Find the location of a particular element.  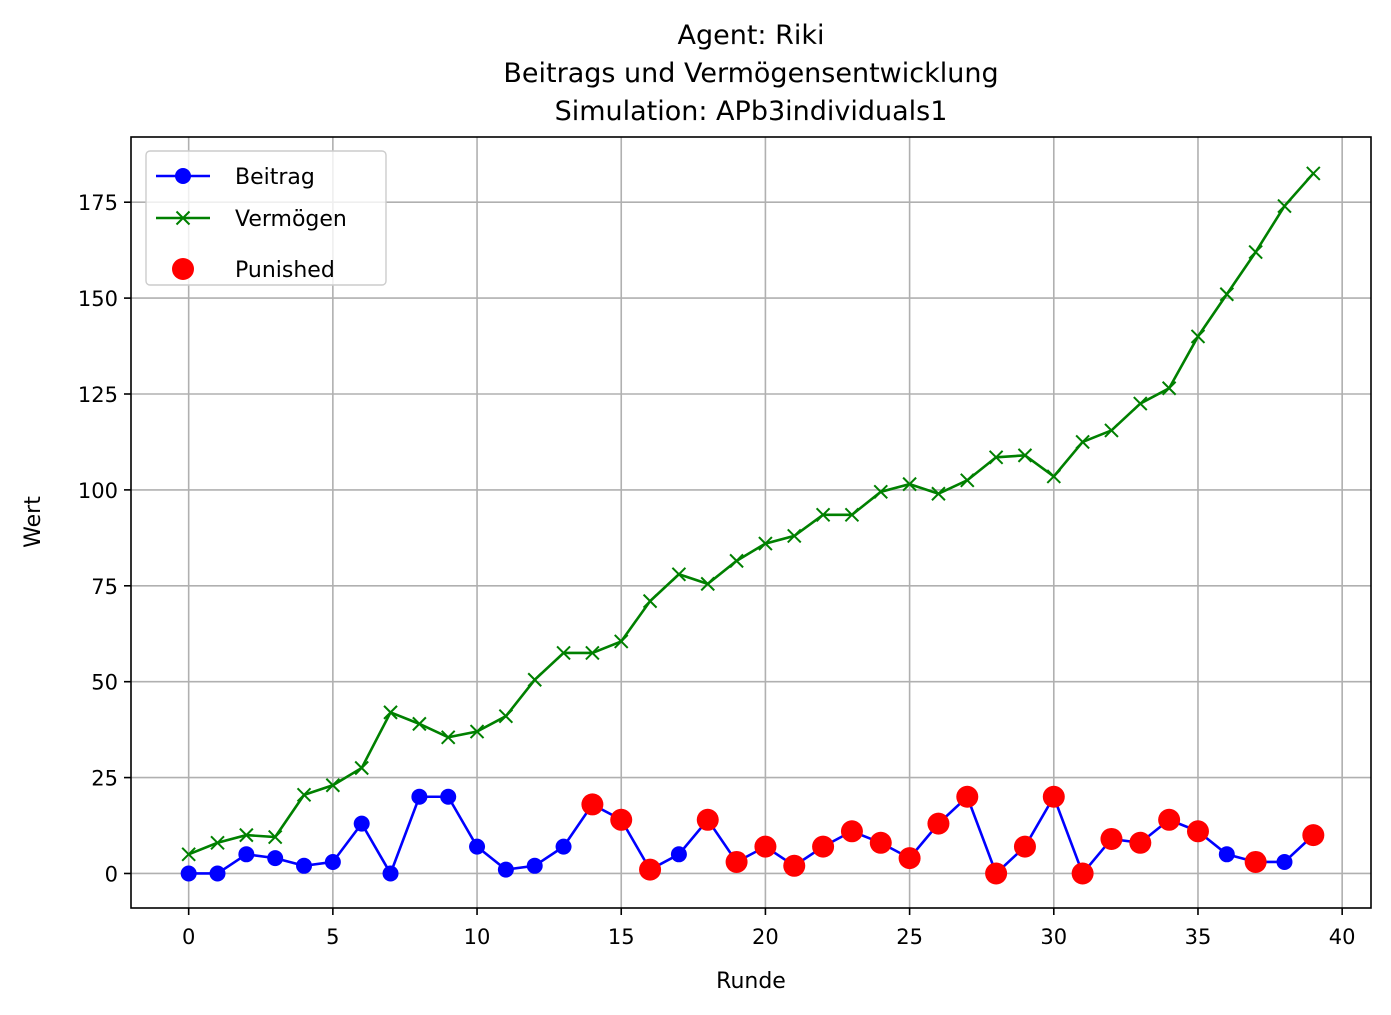

x-tick-label: 0 is located at coordinates (188, 937).